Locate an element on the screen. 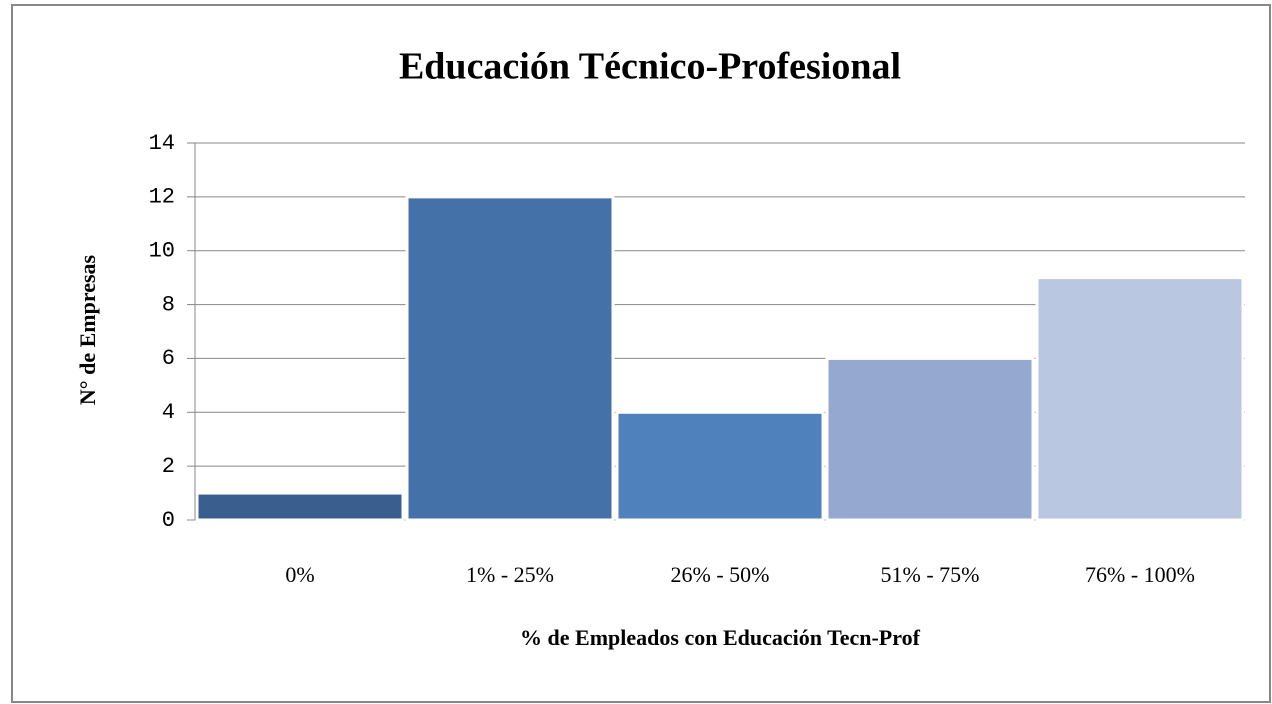 This screenshot has height=704, width=1272. y-tick-label: 4 is located at coordinates (168, 412).